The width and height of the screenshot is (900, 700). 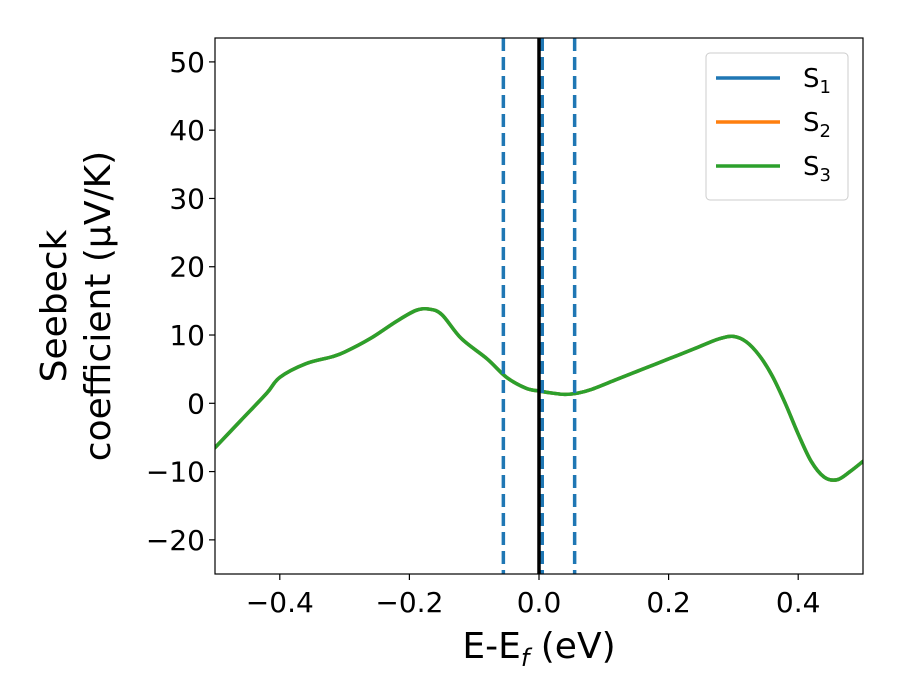 What do you see at coordinates (491, 646) in the screenshot?
I see `x-axis-title-main: E-E` at bounding box center [491, 646].